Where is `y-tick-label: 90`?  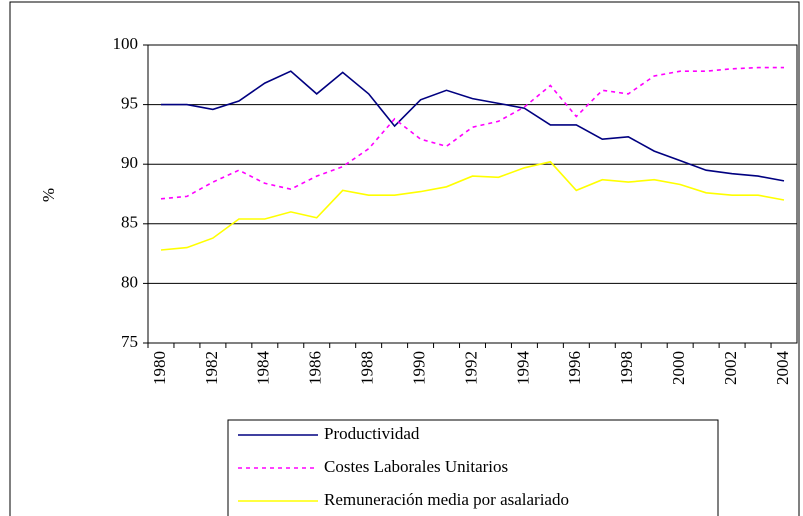 y-tick-label: 90 is located at coordinates (129, 162).